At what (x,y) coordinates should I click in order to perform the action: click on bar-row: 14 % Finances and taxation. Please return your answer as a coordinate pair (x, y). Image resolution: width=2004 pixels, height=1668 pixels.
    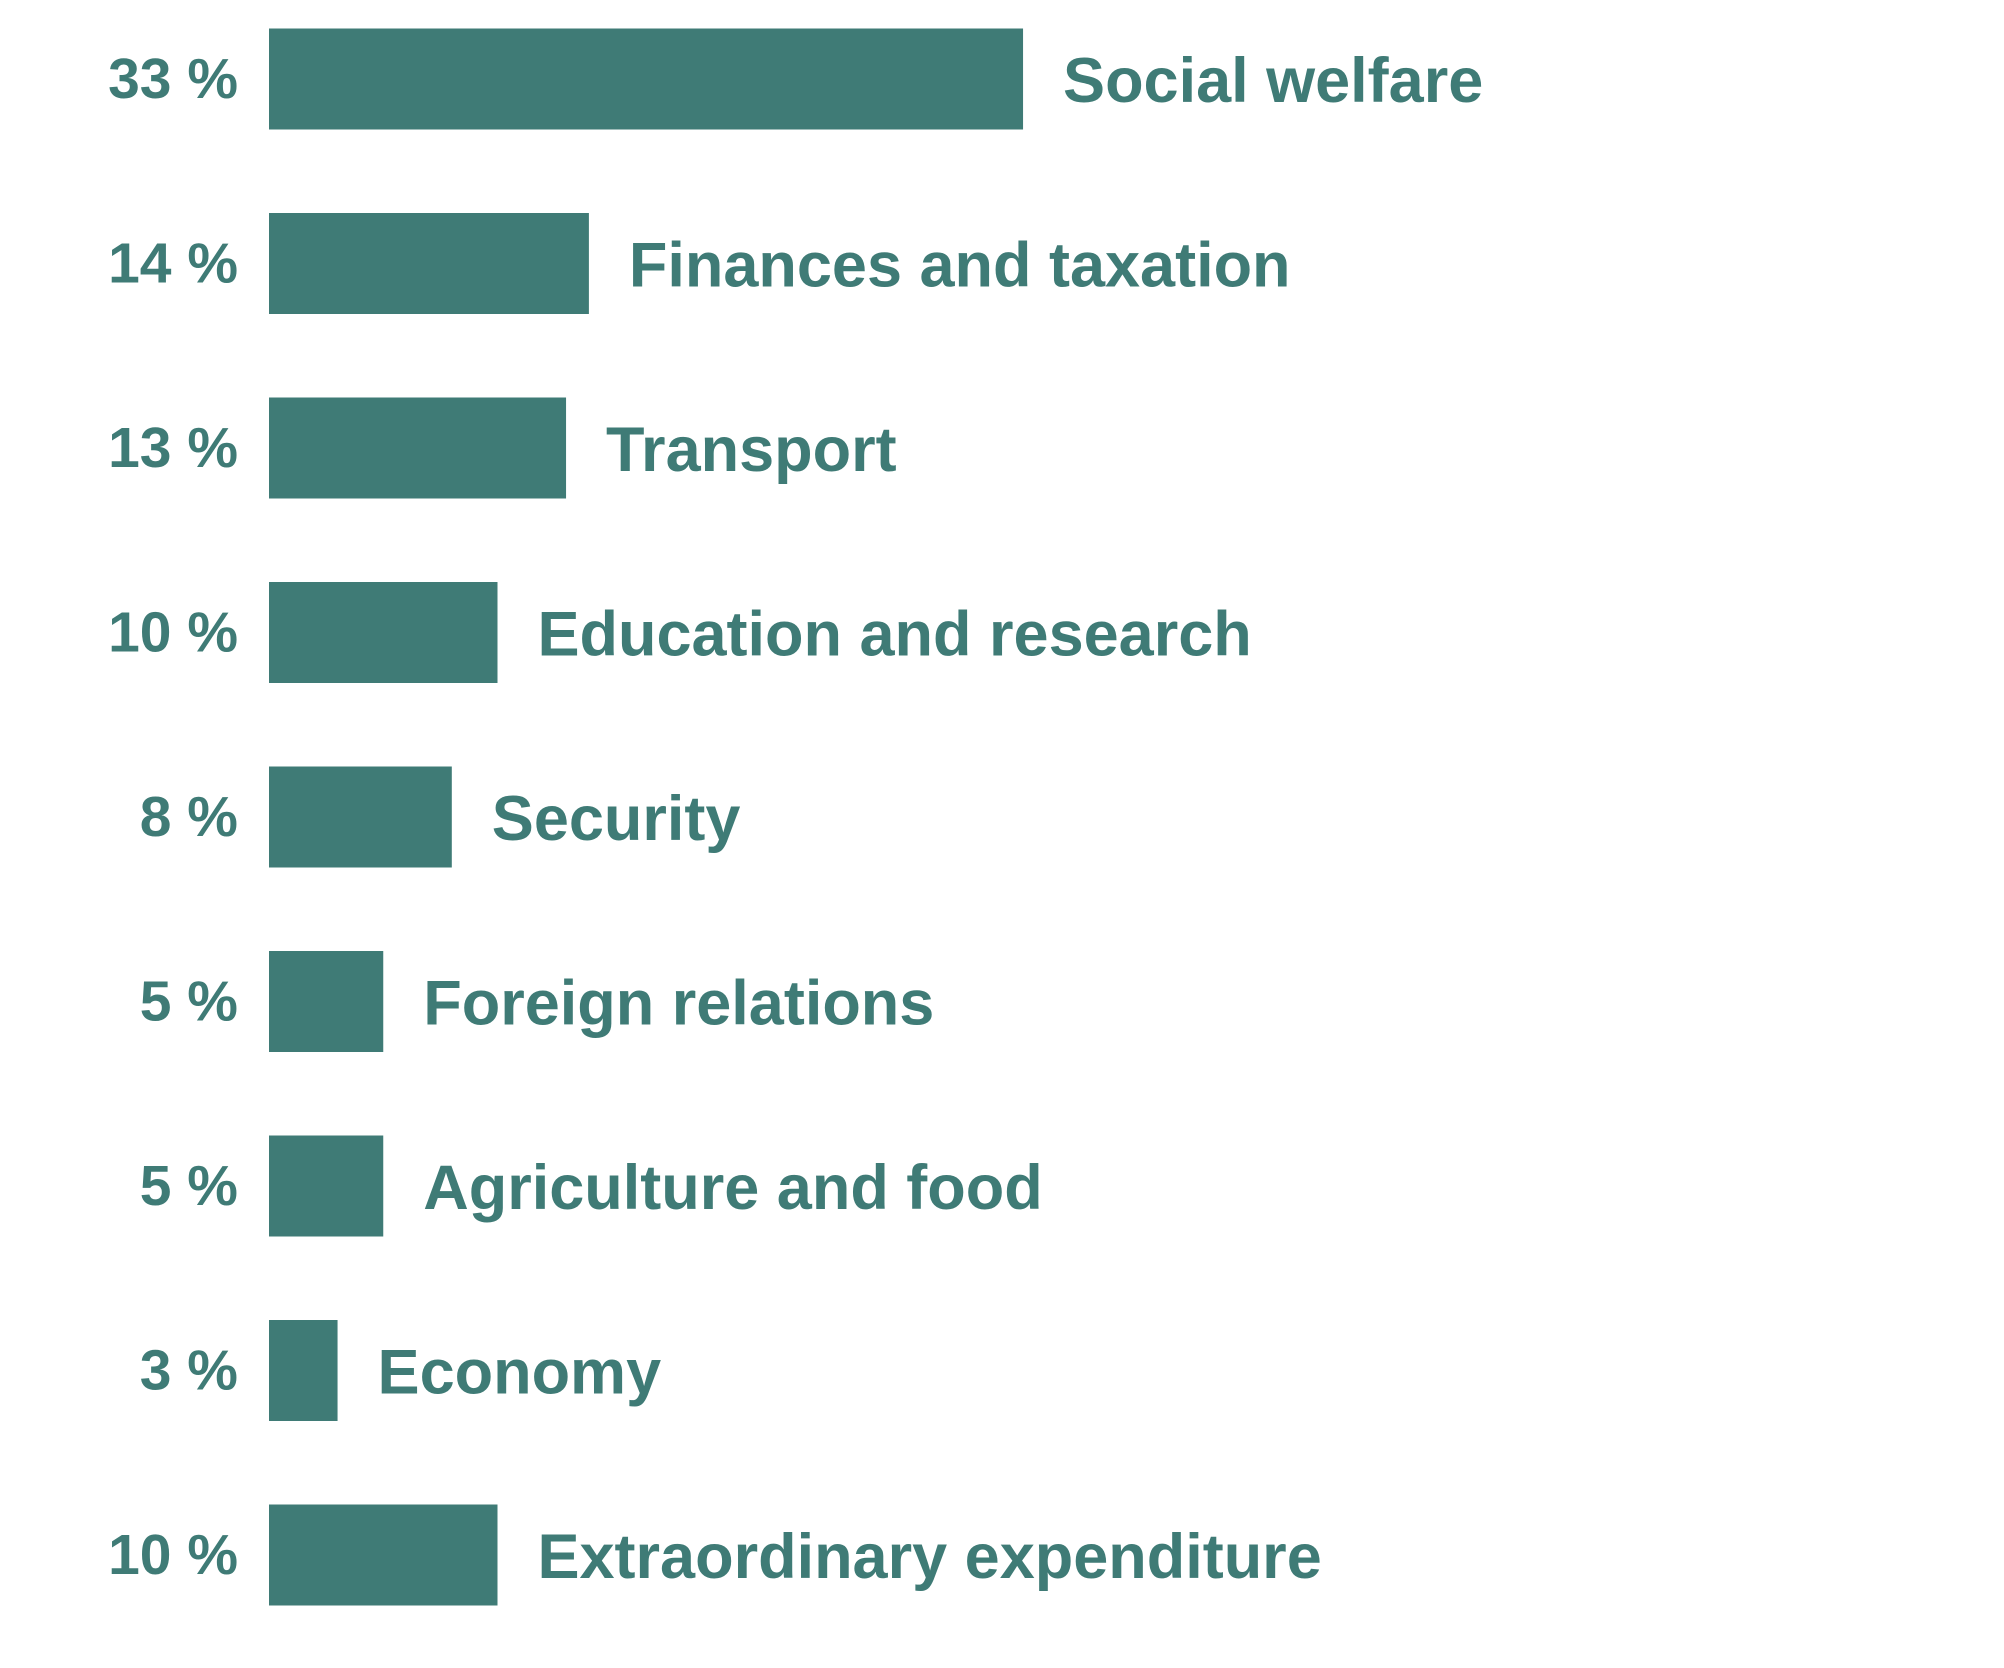
    Looking at the image, I should click on (699, 263).